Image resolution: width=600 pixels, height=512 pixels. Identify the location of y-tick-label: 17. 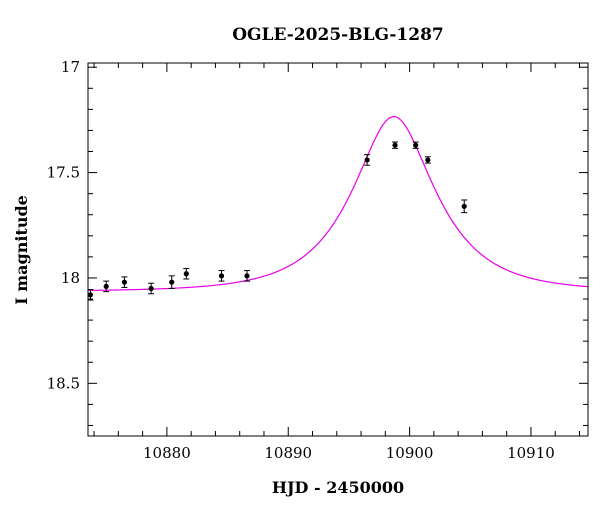
(70, 67).